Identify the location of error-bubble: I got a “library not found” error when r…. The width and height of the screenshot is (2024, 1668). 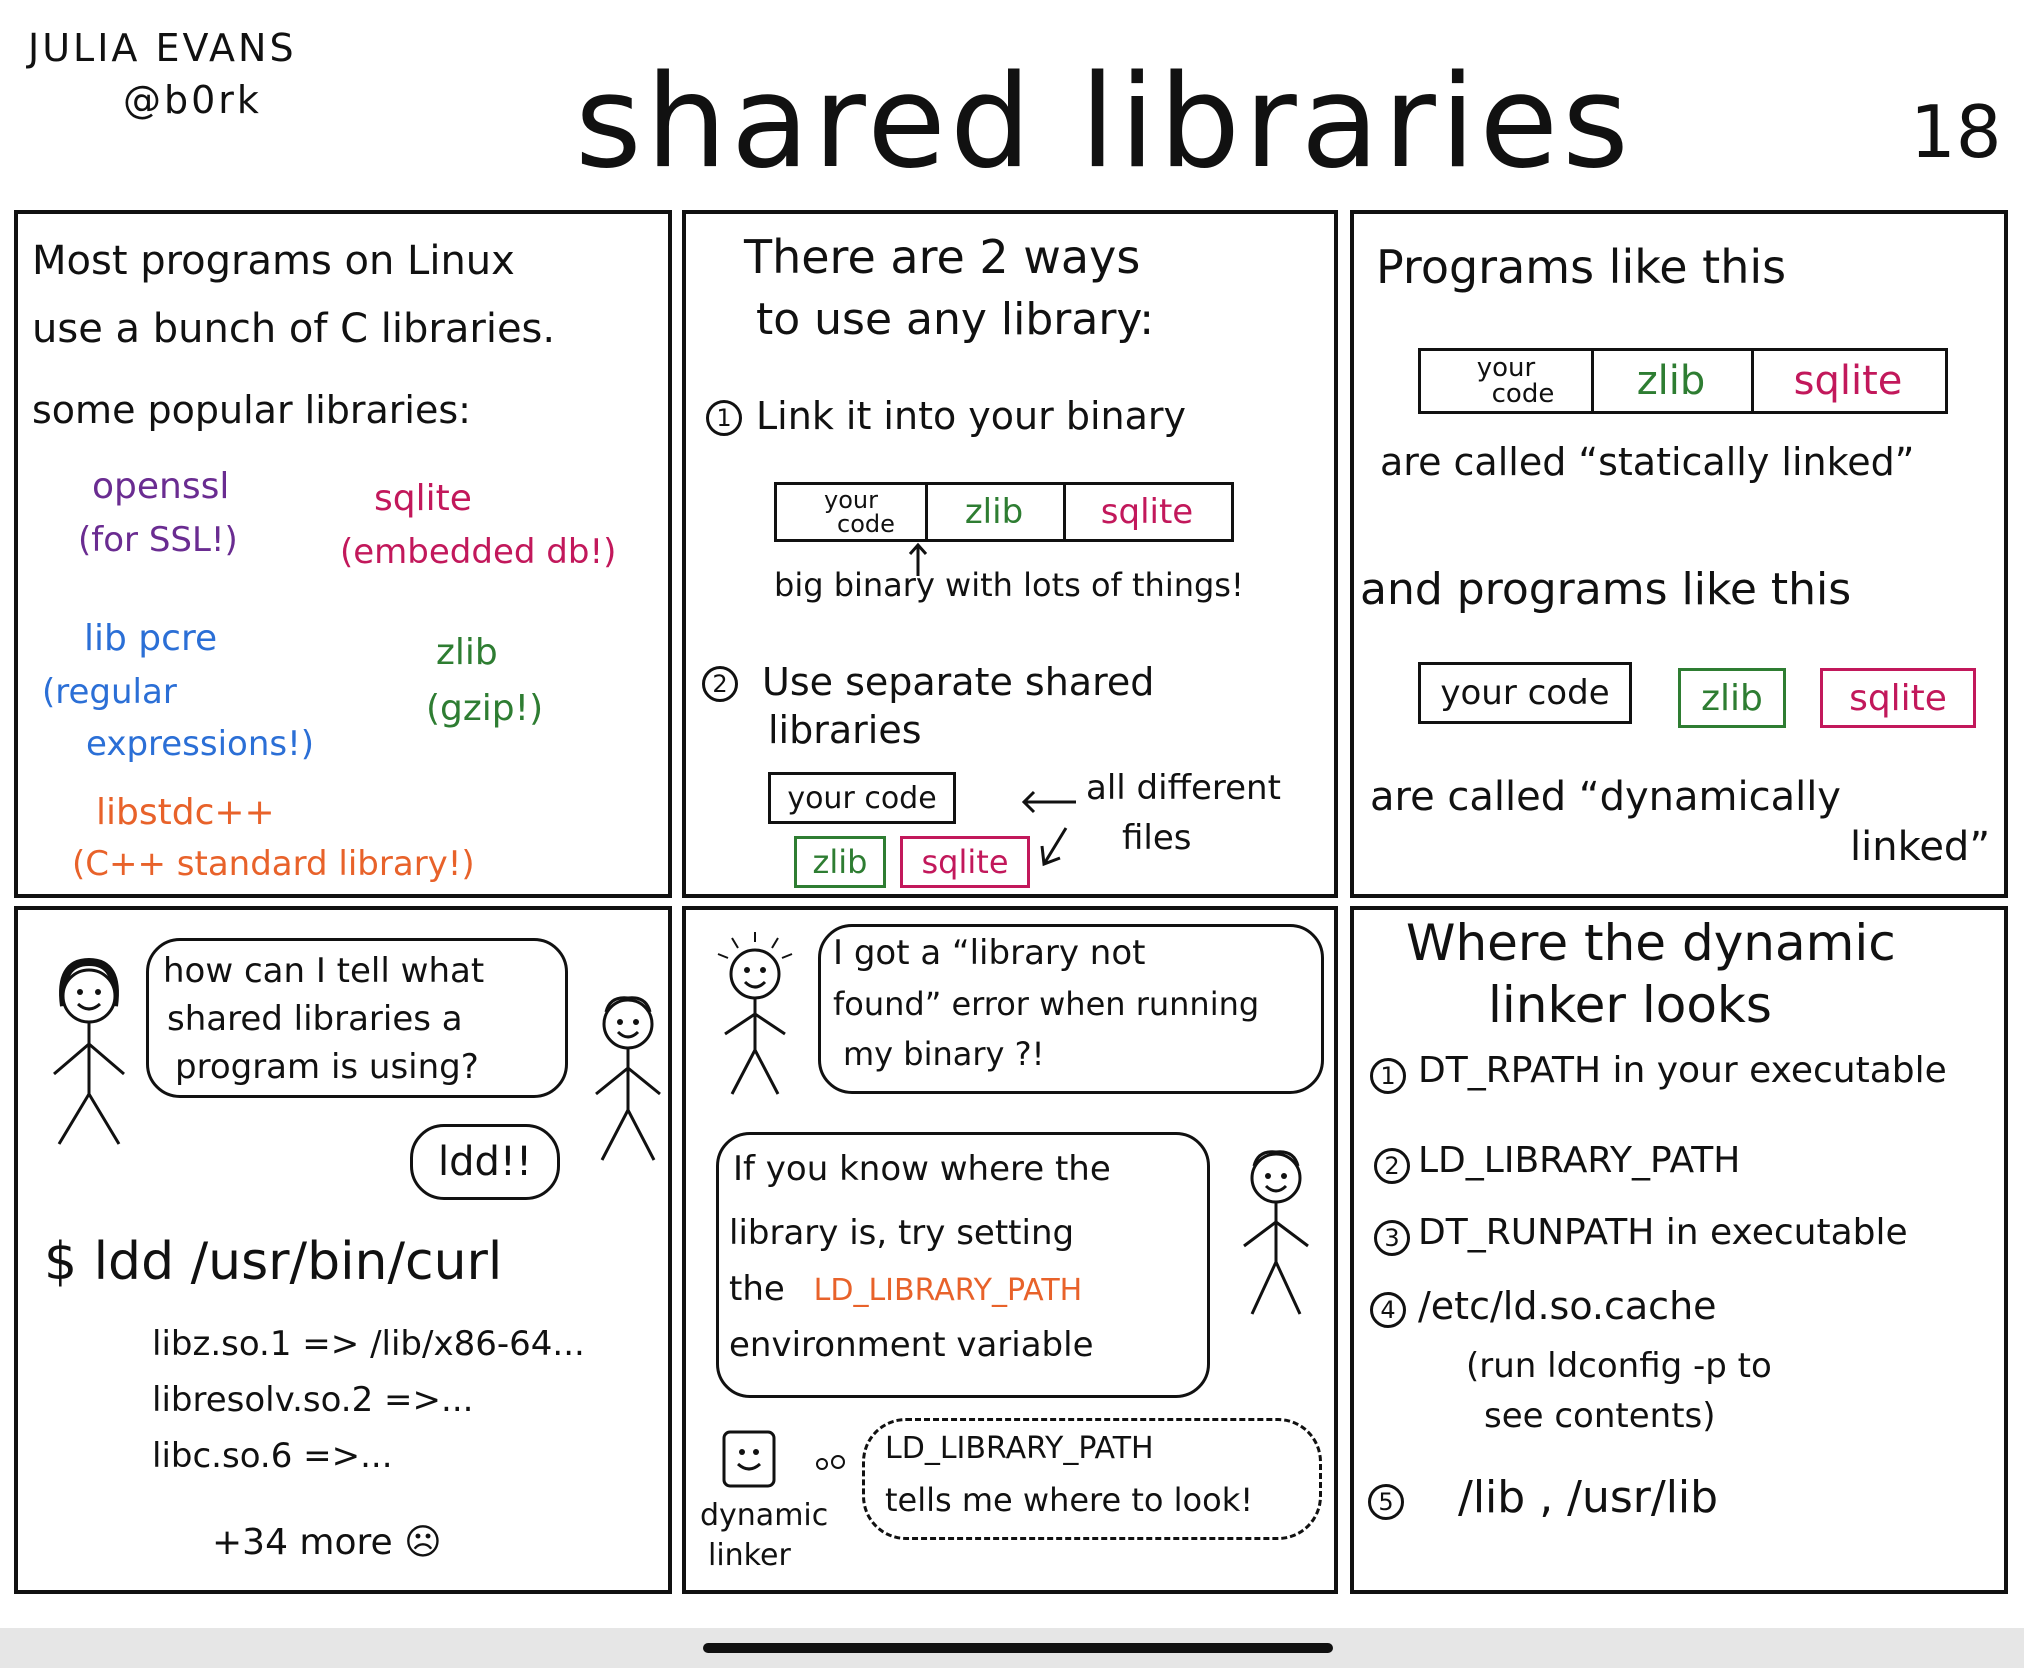
(1071, 1009).